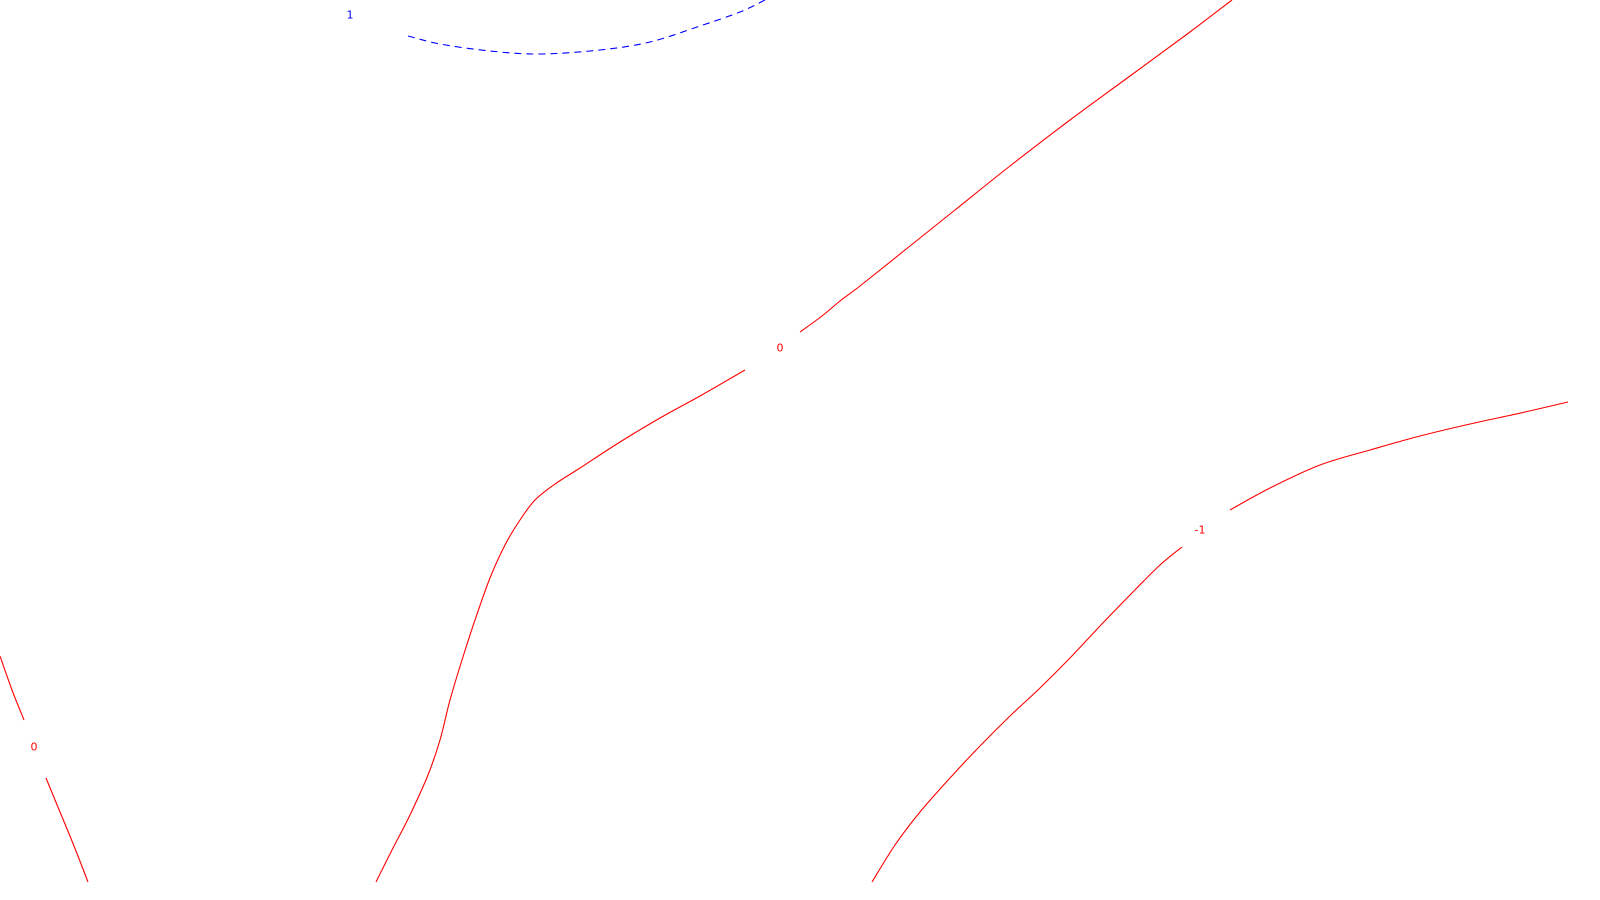 The height and width of the screenshot is (900, 1600). What do you see at coordinates (350, 15) in the screenshot?
I see `contour-label-level-1-segment-0: 1` at bounding box center [350, 15].